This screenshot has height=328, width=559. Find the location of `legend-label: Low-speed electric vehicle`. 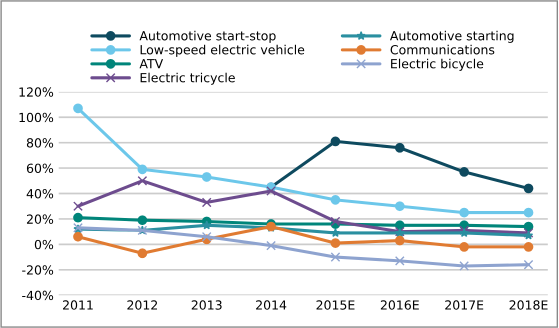

legend-label: Low-speed electric vehicle is located at coordinates (222, 50).